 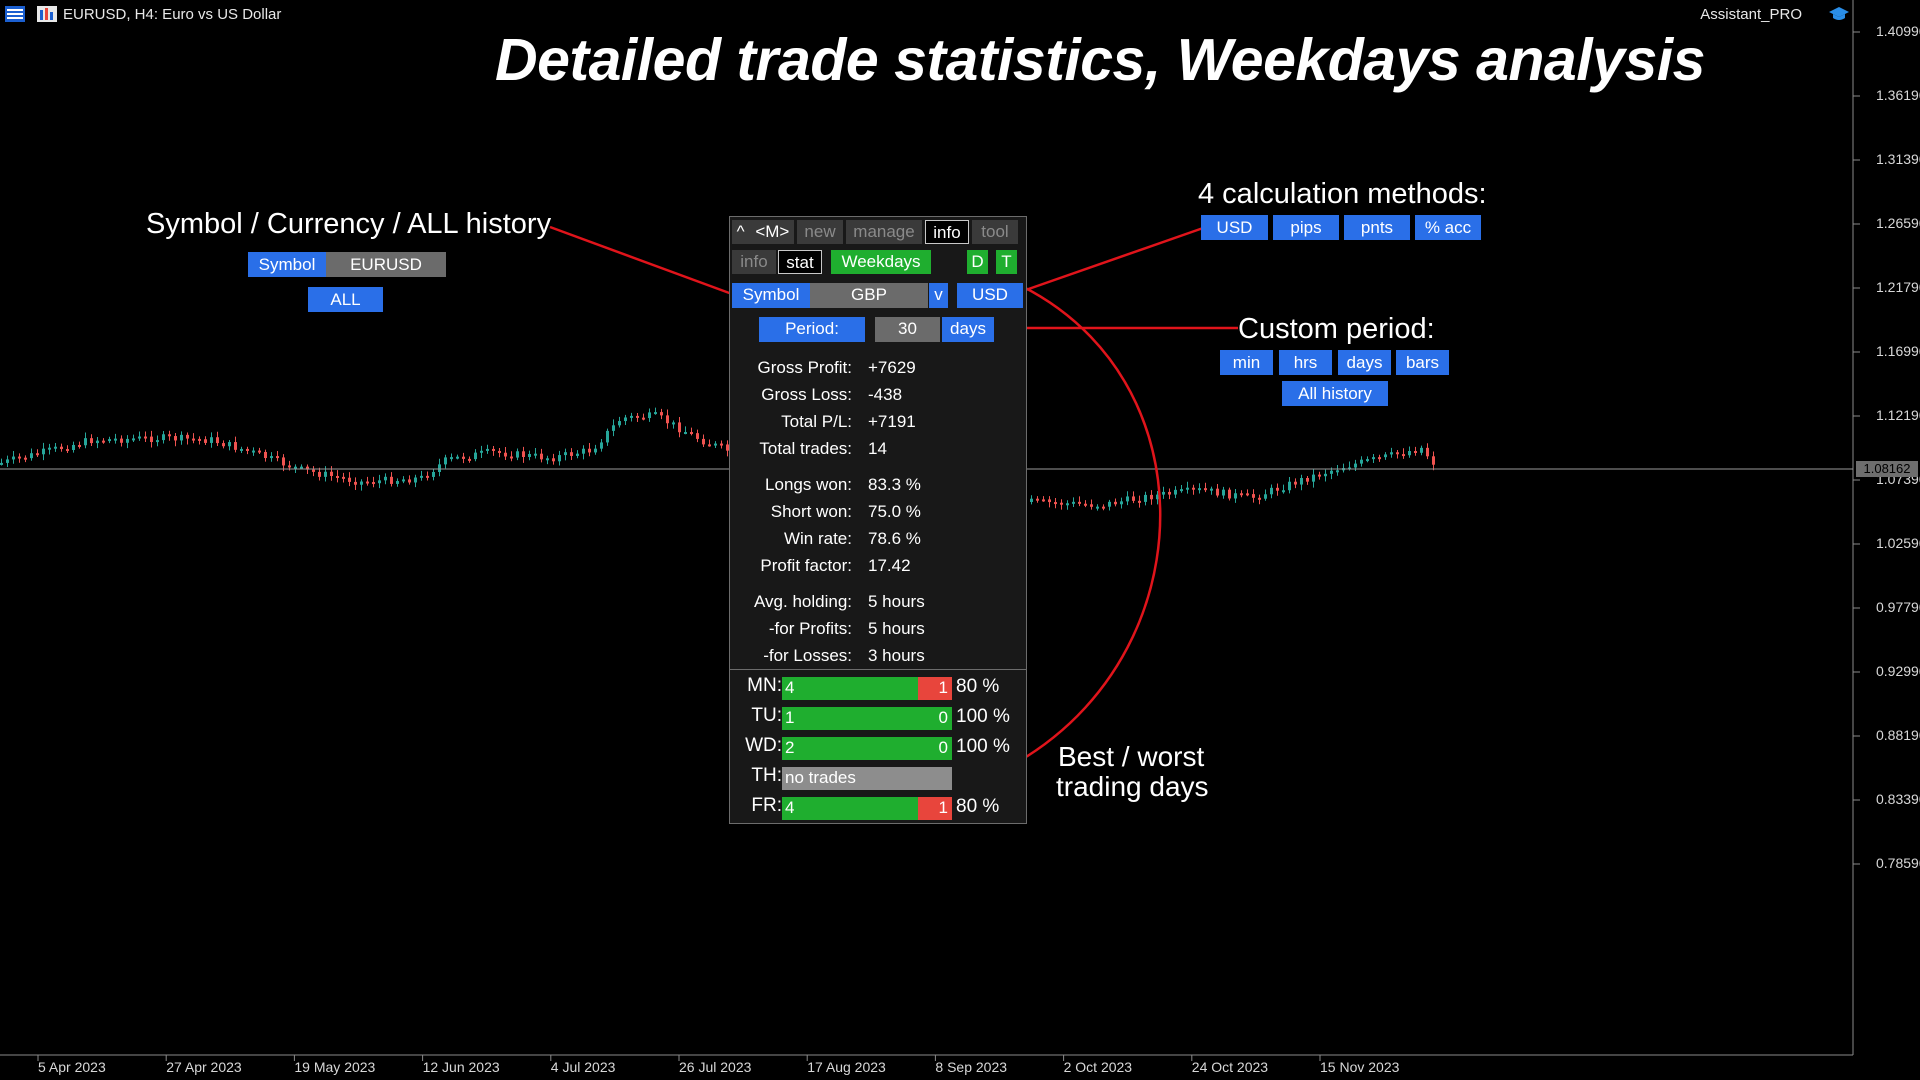 What do you see at coordinates (867, 778) in the screenshot?
I see `no-trades-fill` at bounding box center [867, 778].